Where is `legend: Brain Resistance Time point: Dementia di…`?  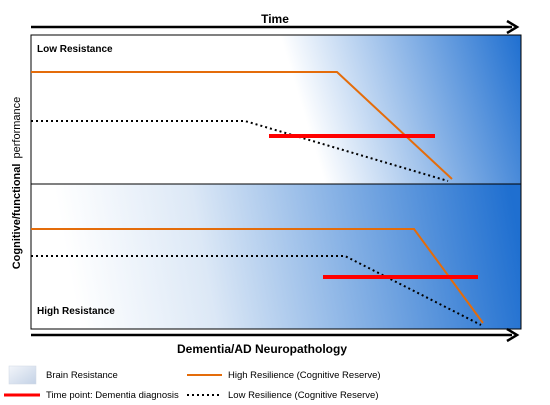 legend: Brain Resistance Time point: Dementia di… is located at coordinates (192, 383).